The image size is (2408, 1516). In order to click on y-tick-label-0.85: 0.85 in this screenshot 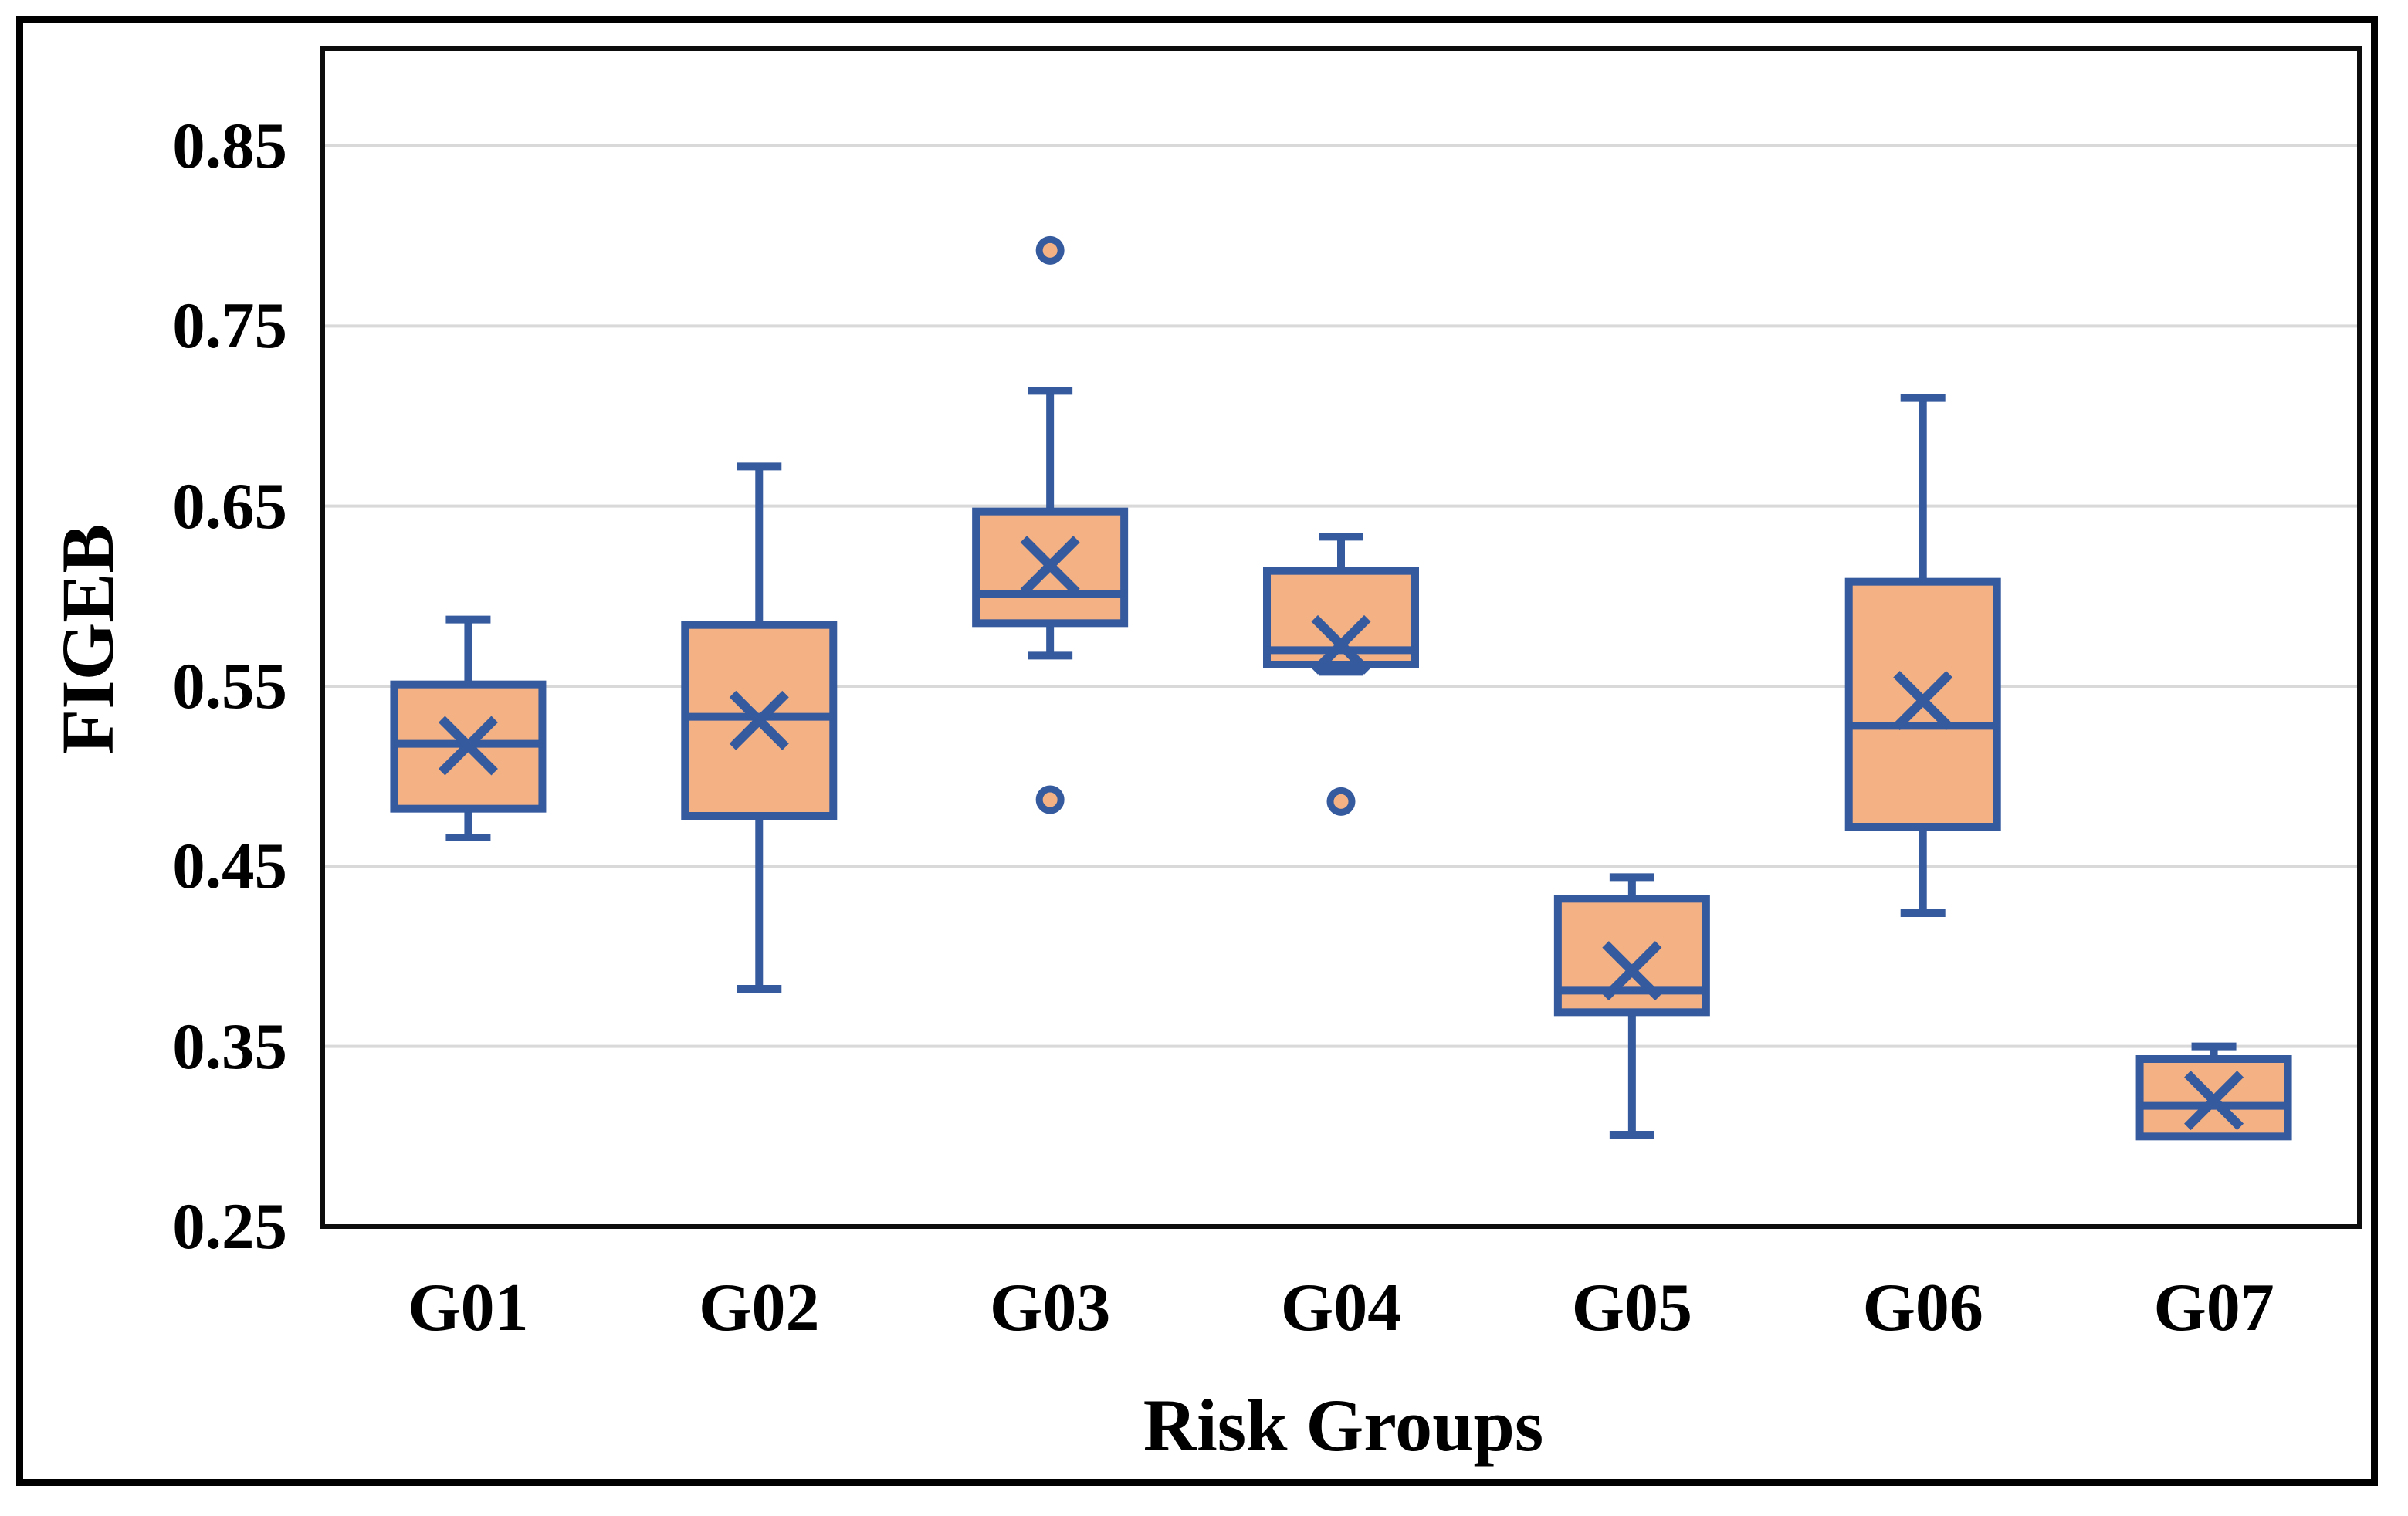, I will do `click(229, 146)`.